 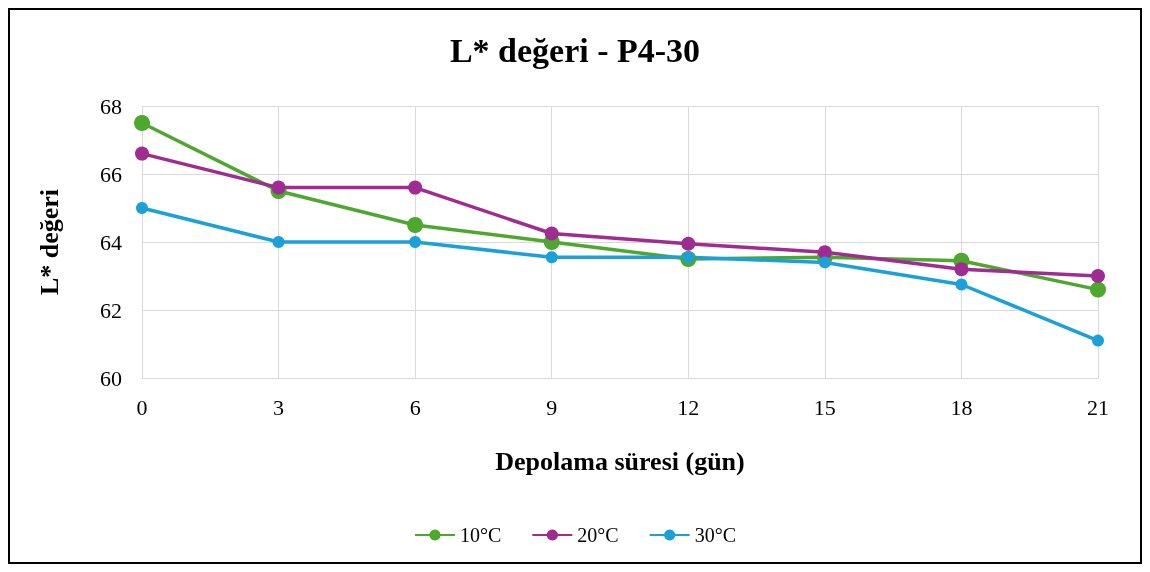 What do you see at coordinates (111, 310) in the screenshot?
I see `y-tick-label: 62` at bounding box center [111, 310].